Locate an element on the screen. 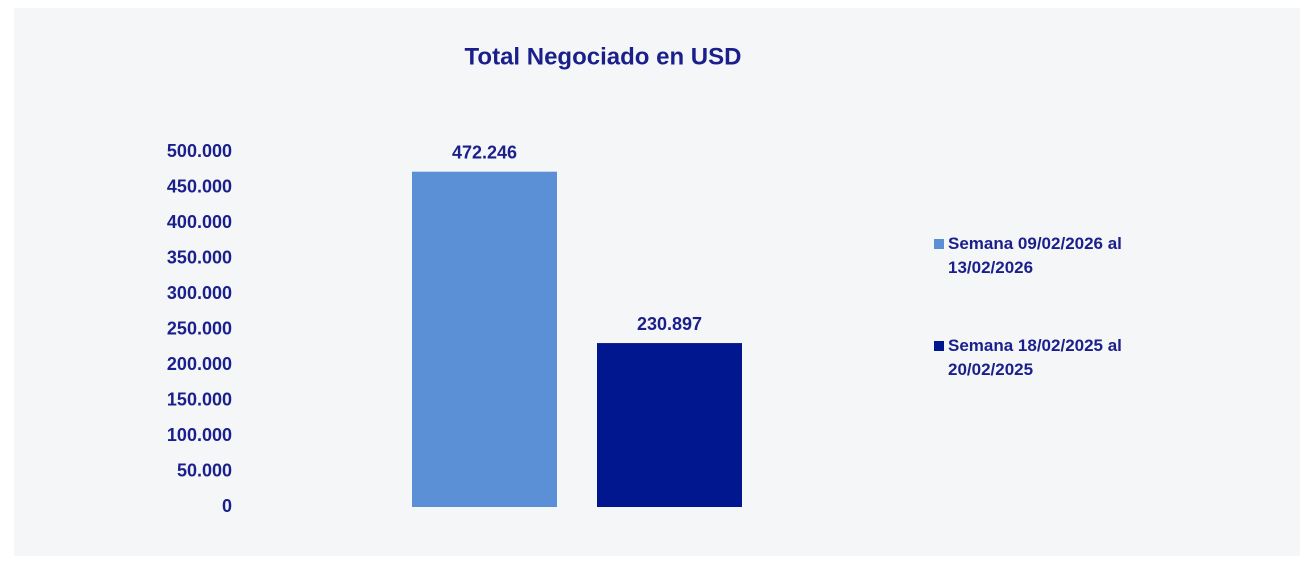  y-tick-label: 150.000 is located at coordinates (199, 399).